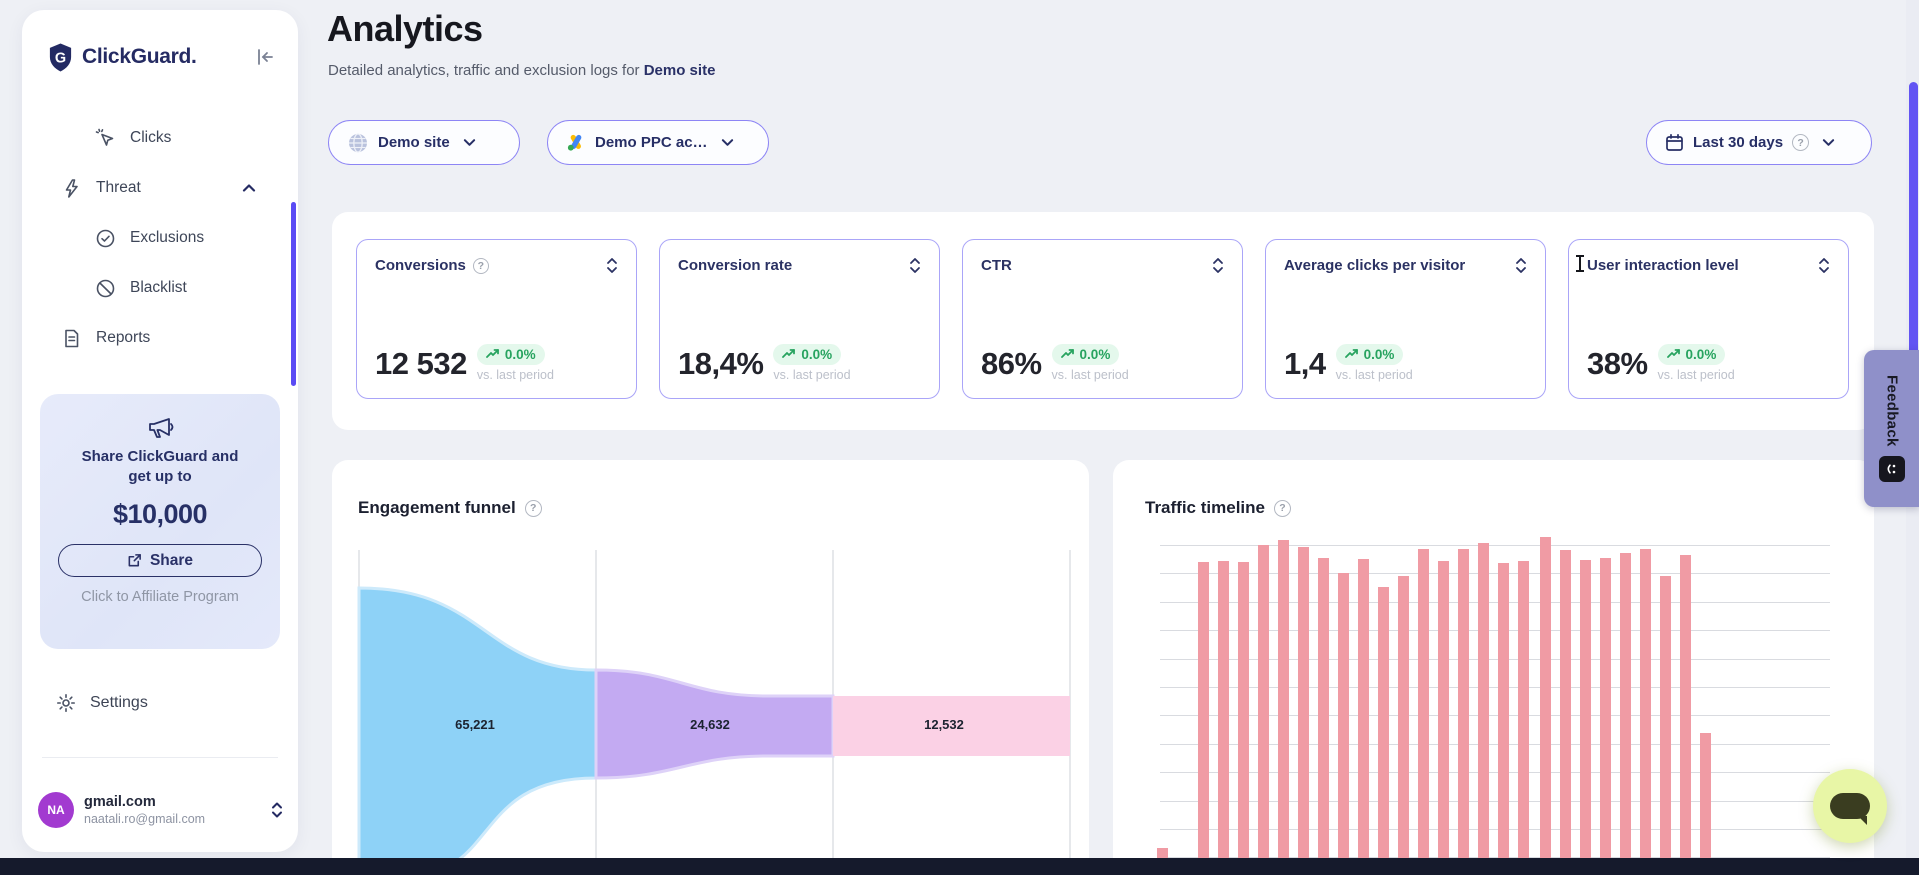  I want to click on sidebar-item-label: Threat, so click(118, 187).